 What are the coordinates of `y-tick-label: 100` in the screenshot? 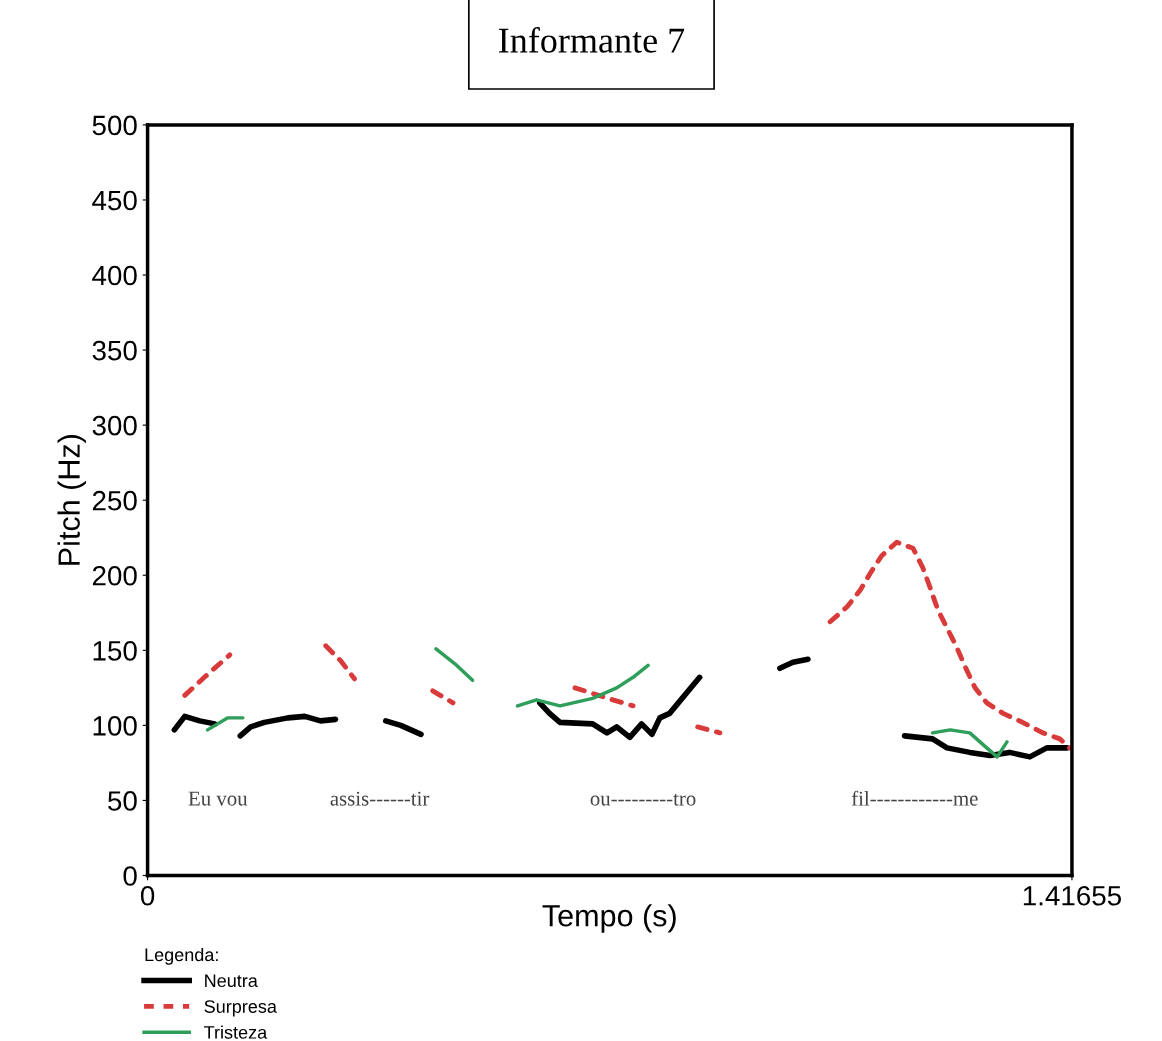 It's located at (115, 726).